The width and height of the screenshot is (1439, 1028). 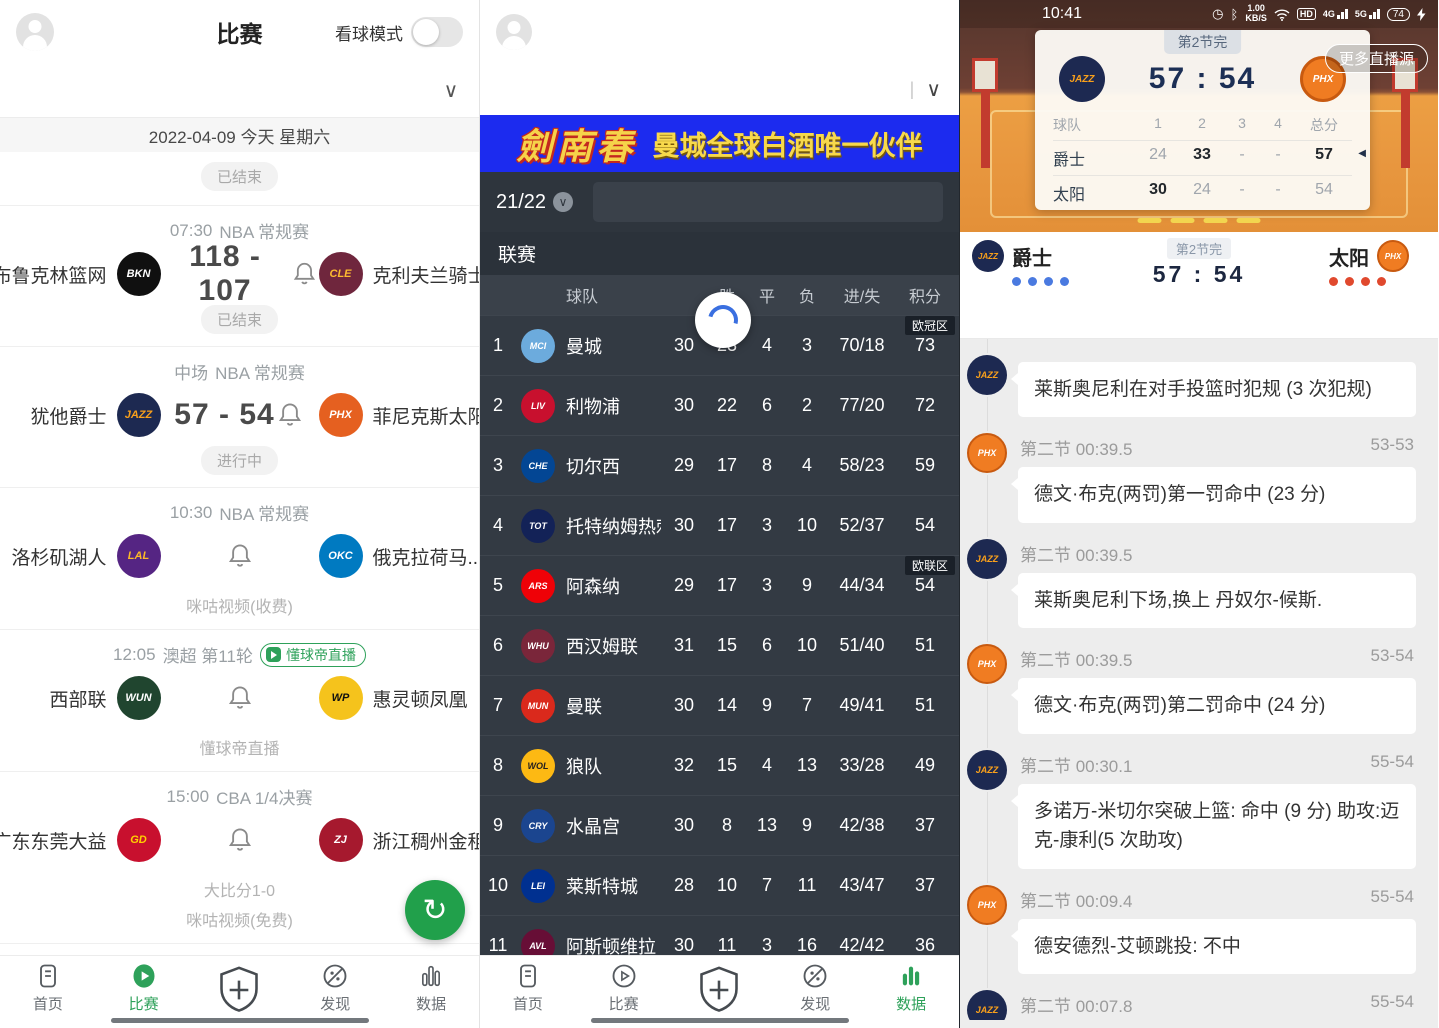 What do you see at coordinates (727, 705) in the screenshot?
I see `wins: 14` at bounding box center [727, 705].